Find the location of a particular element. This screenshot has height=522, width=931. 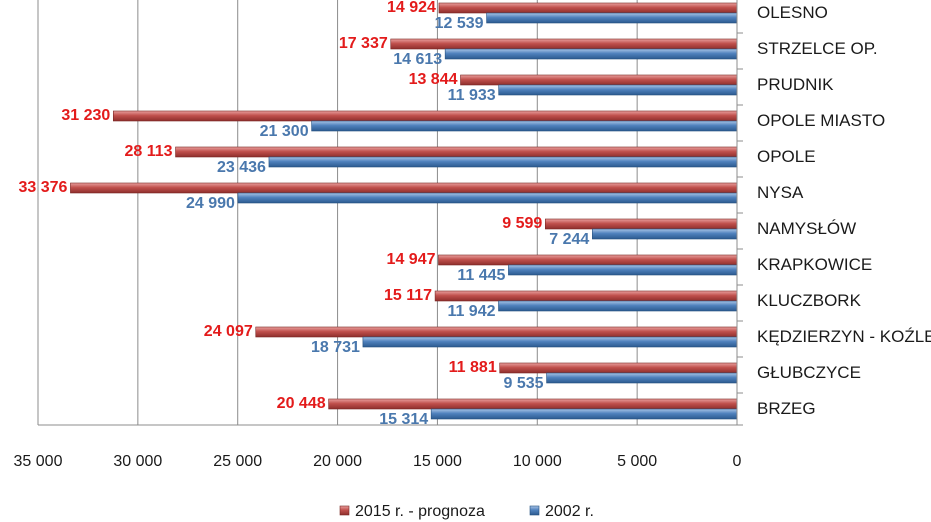

category-label: OPOLE MIASTO is located at coordinates (821, 120).